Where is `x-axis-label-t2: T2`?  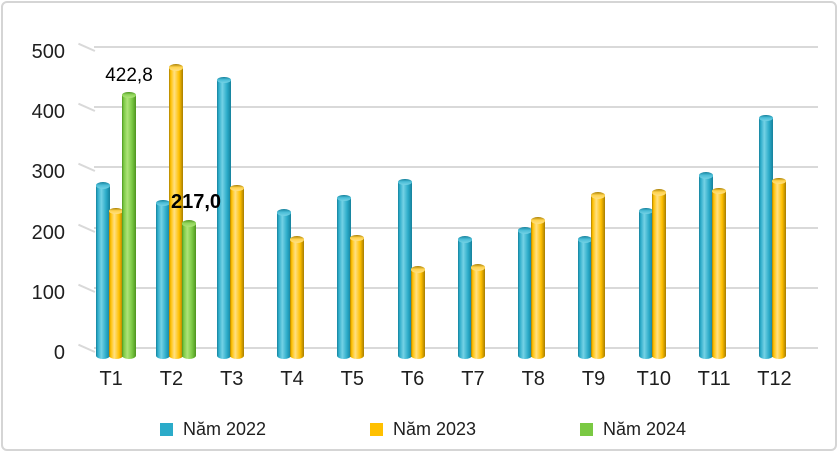 x-axis-label-t2: T2 is located at coordinates (171, 379).